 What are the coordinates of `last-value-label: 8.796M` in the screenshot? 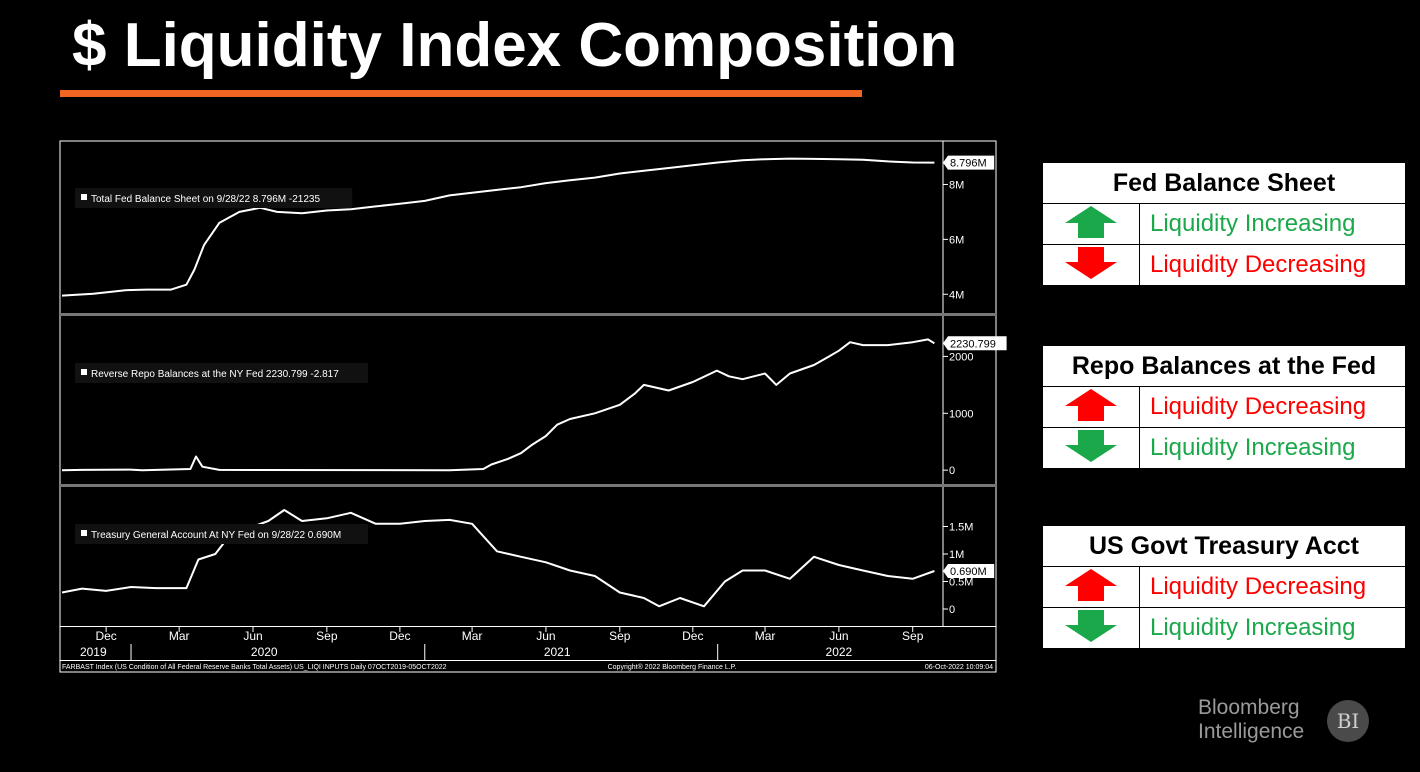 It's located at (968, 164).